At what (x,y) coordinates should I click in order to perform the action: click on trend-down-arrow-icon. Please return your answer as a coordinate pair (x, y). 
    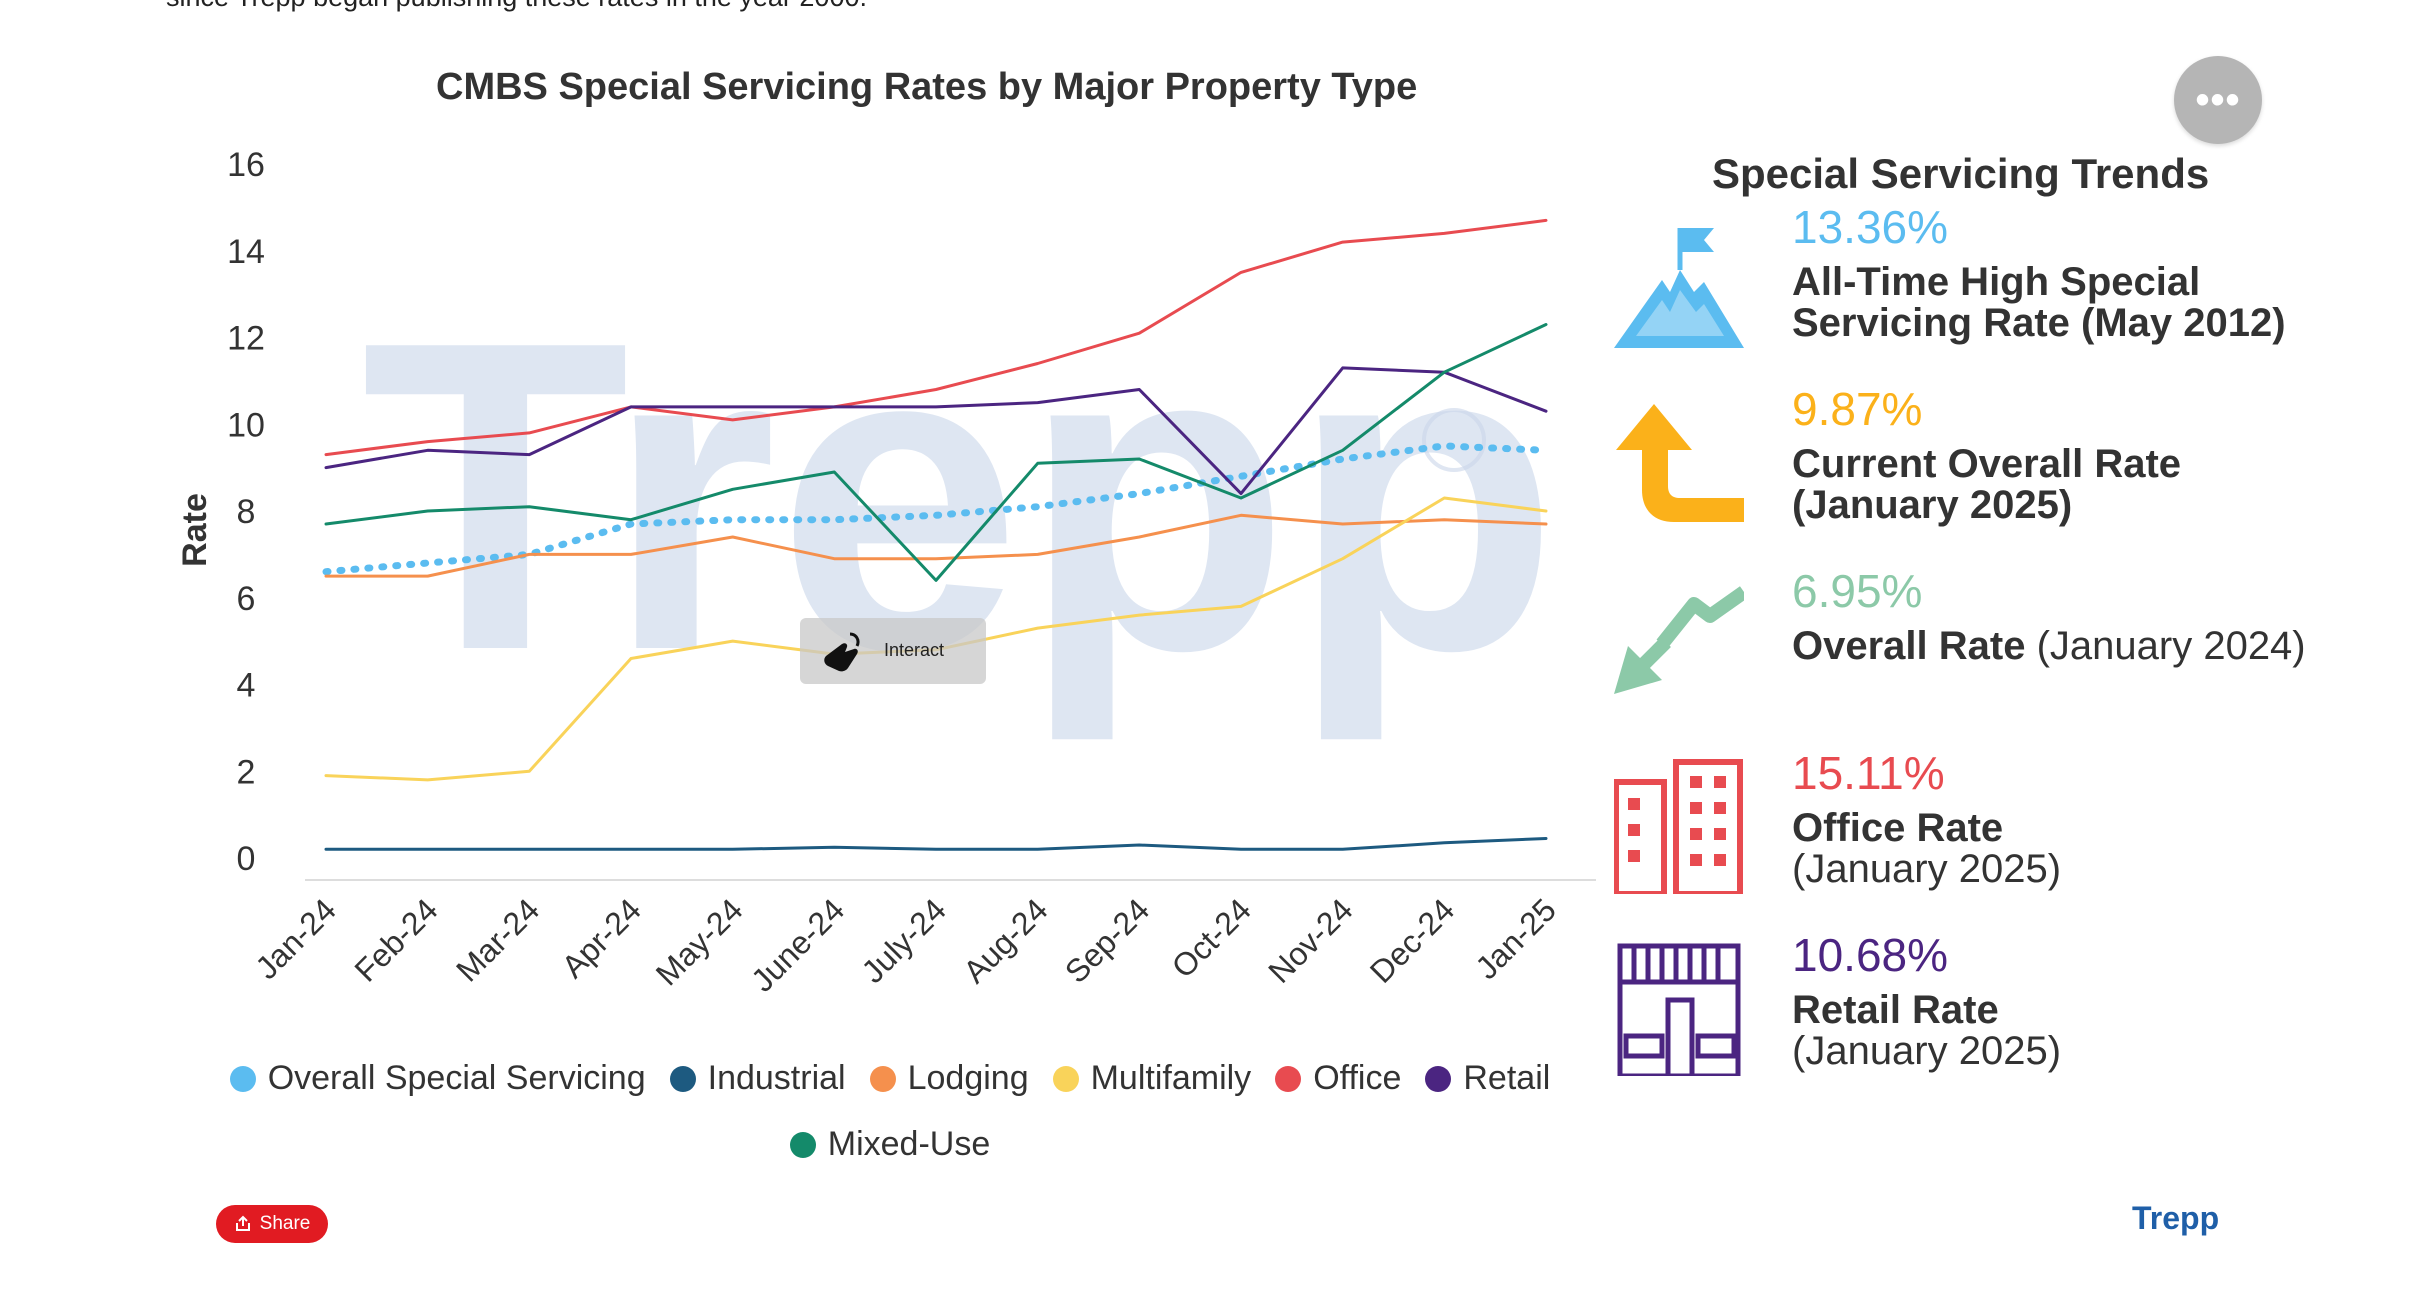
    Looking at the image, I should click on (1679, 640).